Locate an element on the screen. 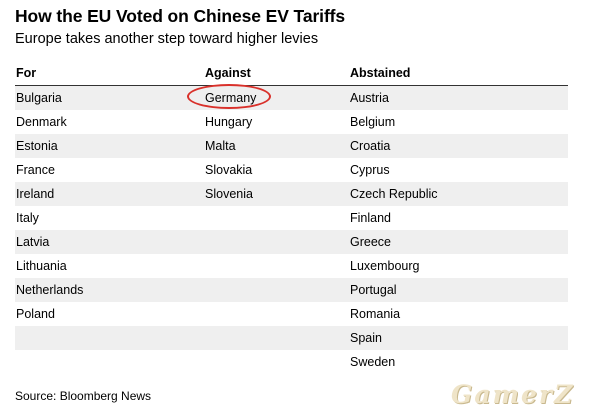 Image resolution: width=594 pixels, height=417 pixels. table-row: Spain is located at coordinates (291, 338).